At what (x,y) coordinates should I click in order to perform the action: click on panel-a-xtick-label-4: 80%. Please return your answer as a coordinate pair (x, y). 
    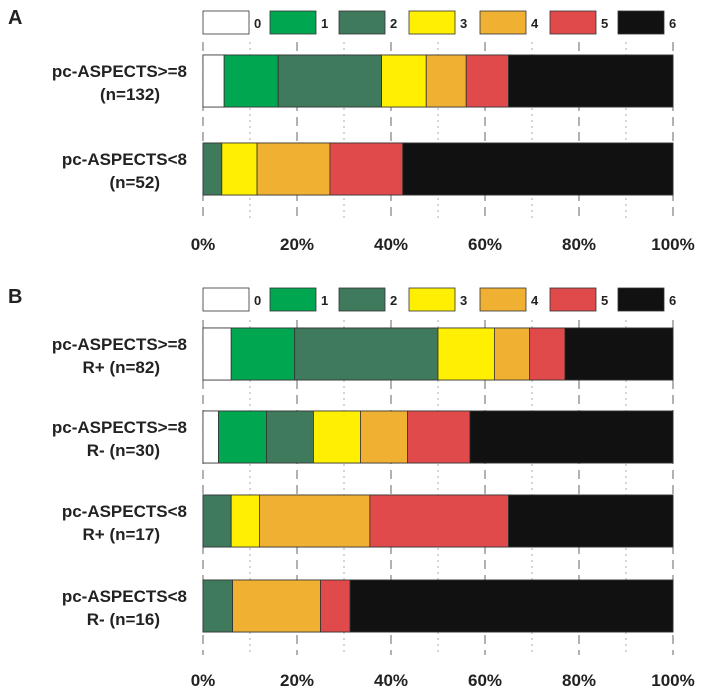
    Looking at the image, I should click on (579, 244).